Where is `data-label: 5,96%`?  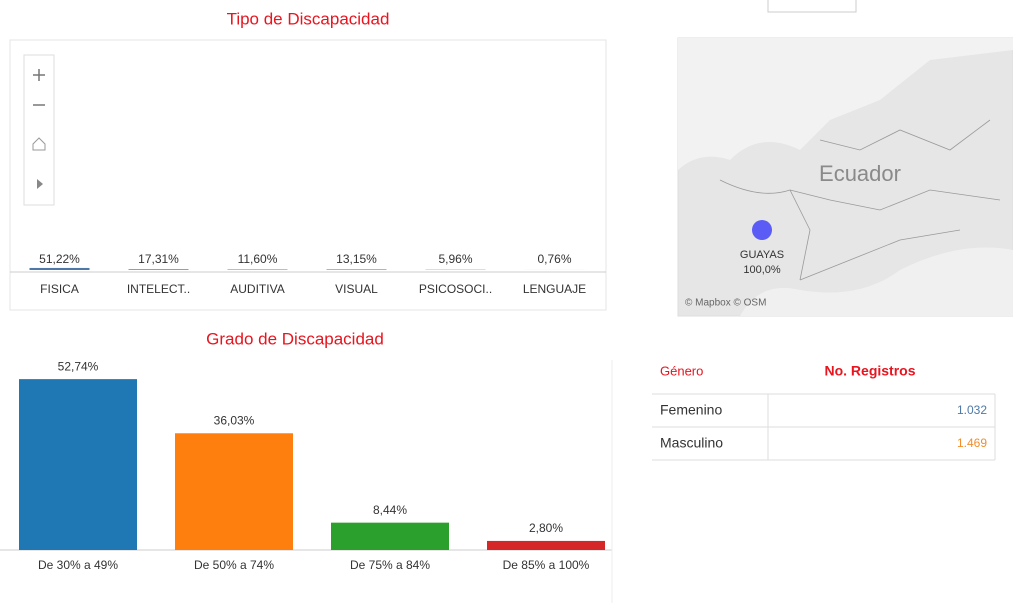
data-label: 5,96% is located at coordinates (455, 259).